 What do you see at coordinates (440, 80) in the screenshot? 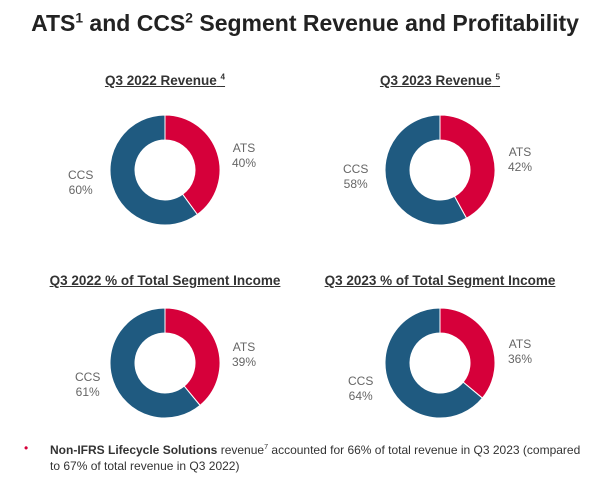
I see `chart-title-q3-2023-revenue: Q3 2023 Revenue 5` at bounding box center [440, 80].